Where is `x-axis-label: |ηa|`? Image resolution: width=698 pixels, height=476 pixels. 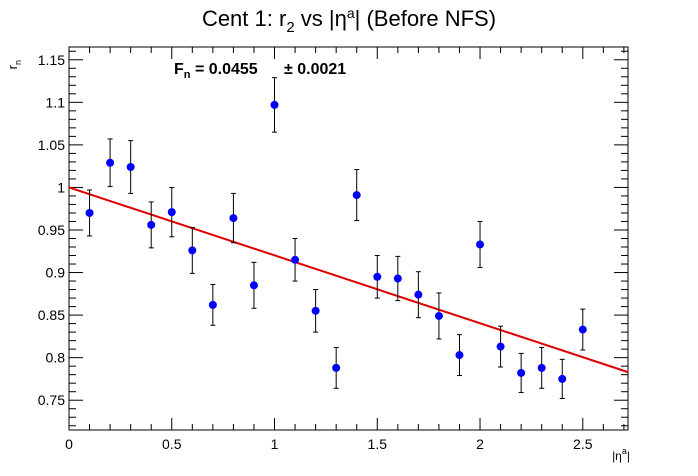
x-axis-label: |ηa| is located at coordinates (621, 454).